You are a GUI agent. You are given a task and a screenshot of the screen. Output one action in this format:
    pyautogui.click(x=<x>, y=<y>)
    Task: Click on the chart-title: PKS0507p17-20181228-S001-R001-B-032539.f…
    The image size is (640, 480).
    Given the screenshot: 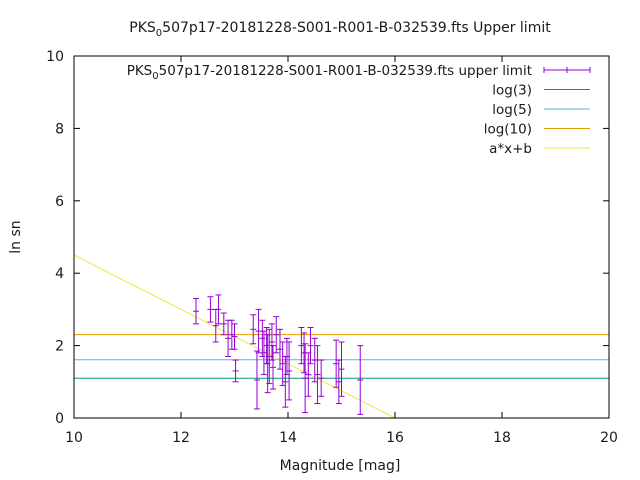 What is the action you would take?
    pyautogui.click(x=340, y=29)
    